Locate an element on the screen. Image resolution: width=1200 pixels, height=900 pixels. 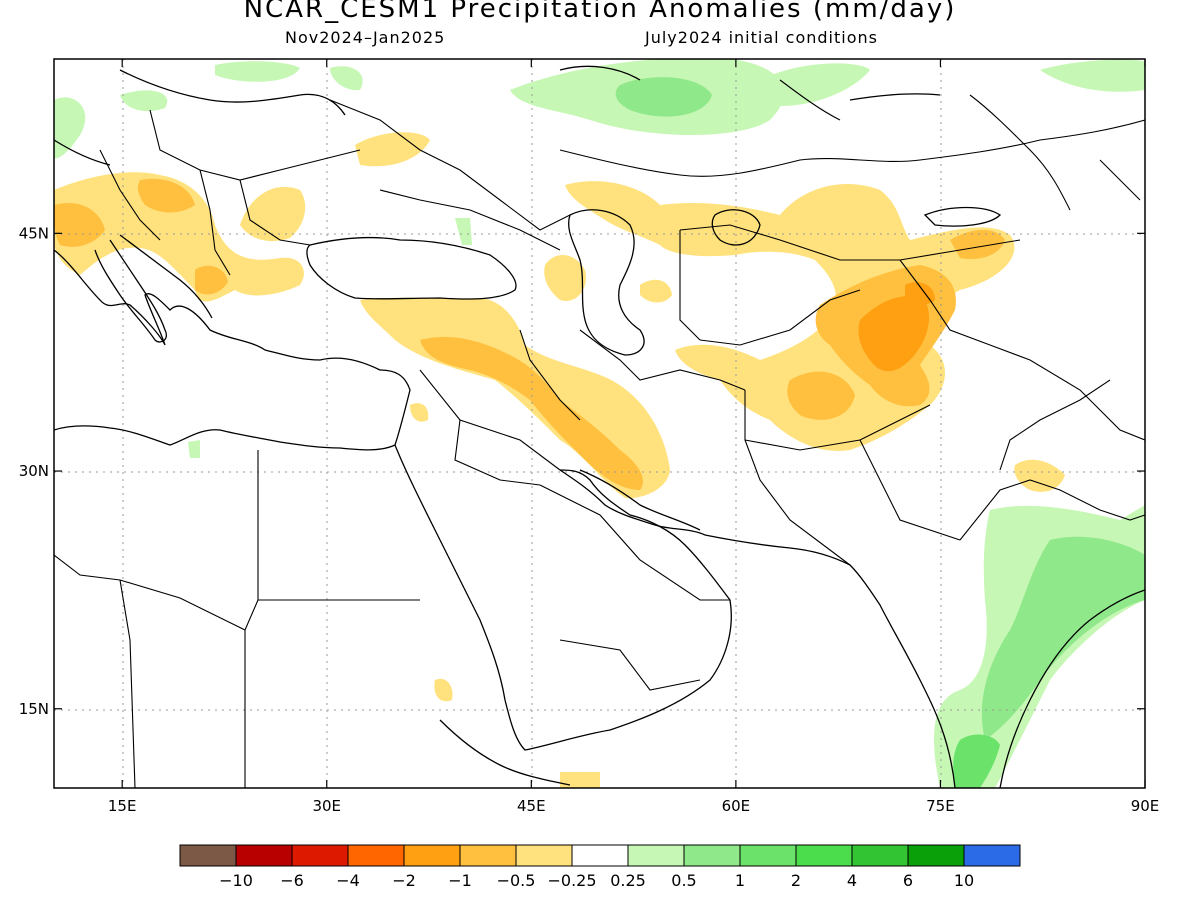
lon-tick-label: 60E is located at coordinates (736, 806).